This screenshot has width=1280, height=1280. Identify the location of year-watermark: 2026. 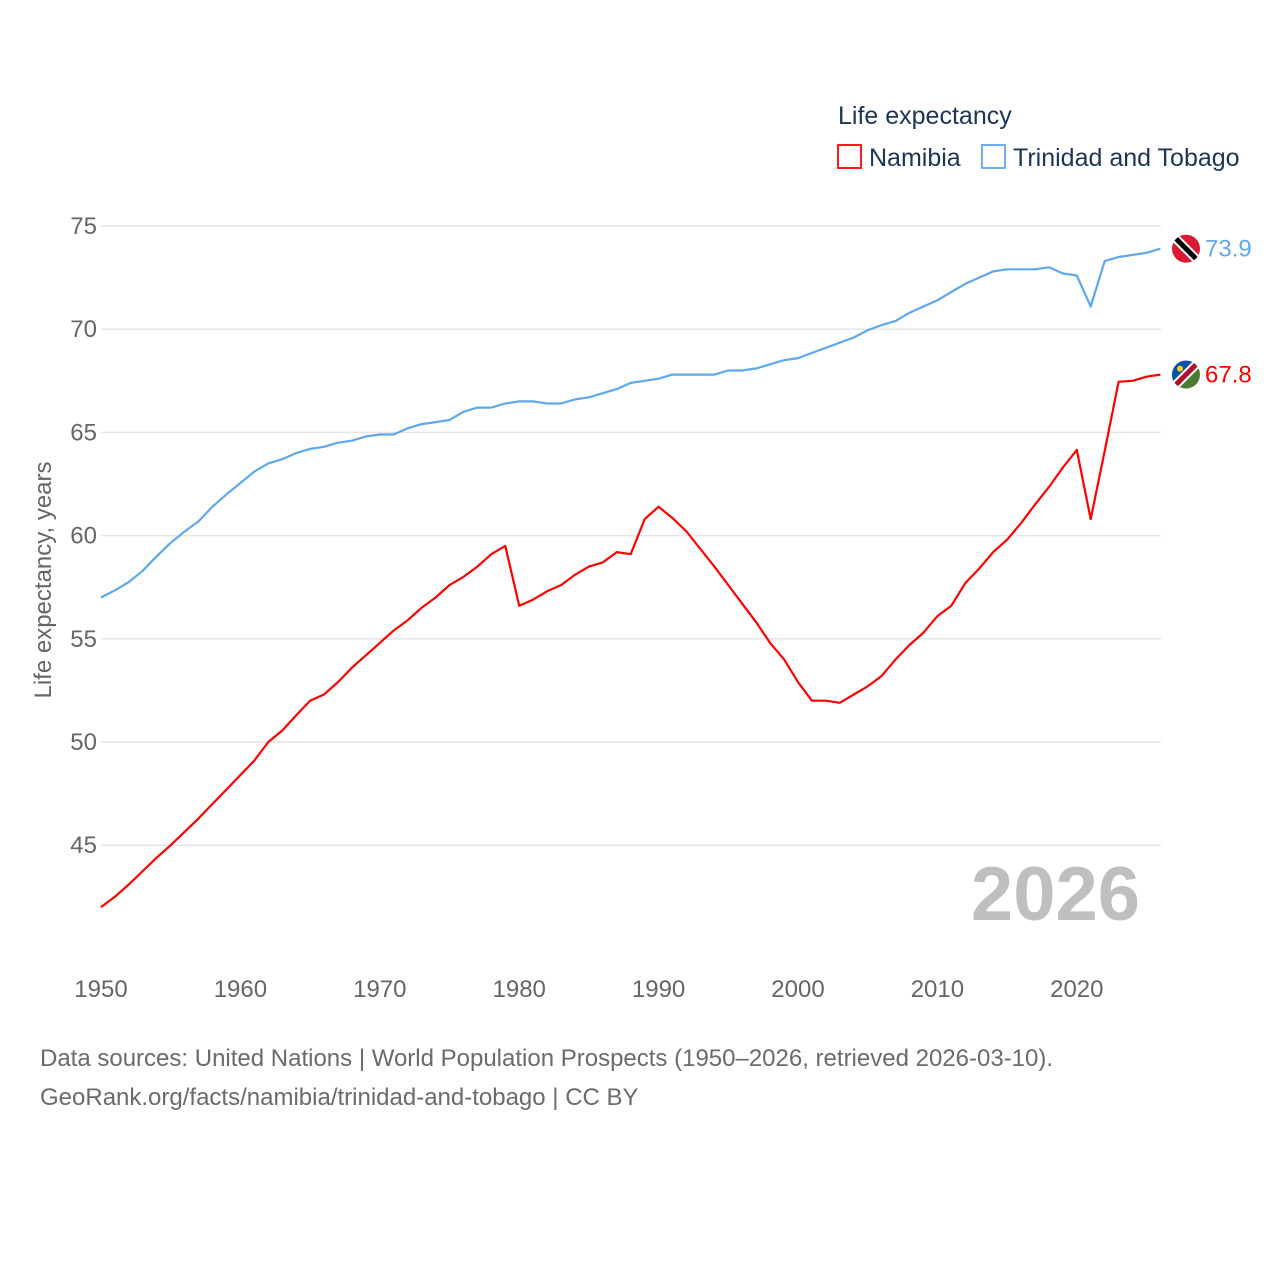
(1055, 894).